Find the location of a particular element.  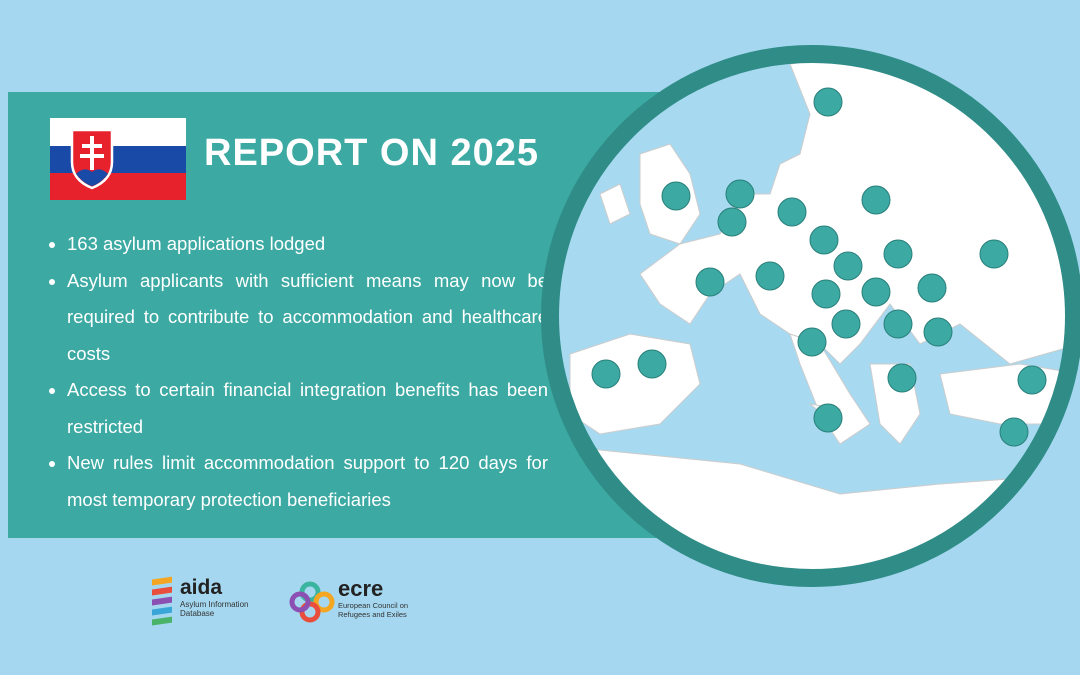

report-title: REPORT ON 2025 is located at coordinates (371, 153).